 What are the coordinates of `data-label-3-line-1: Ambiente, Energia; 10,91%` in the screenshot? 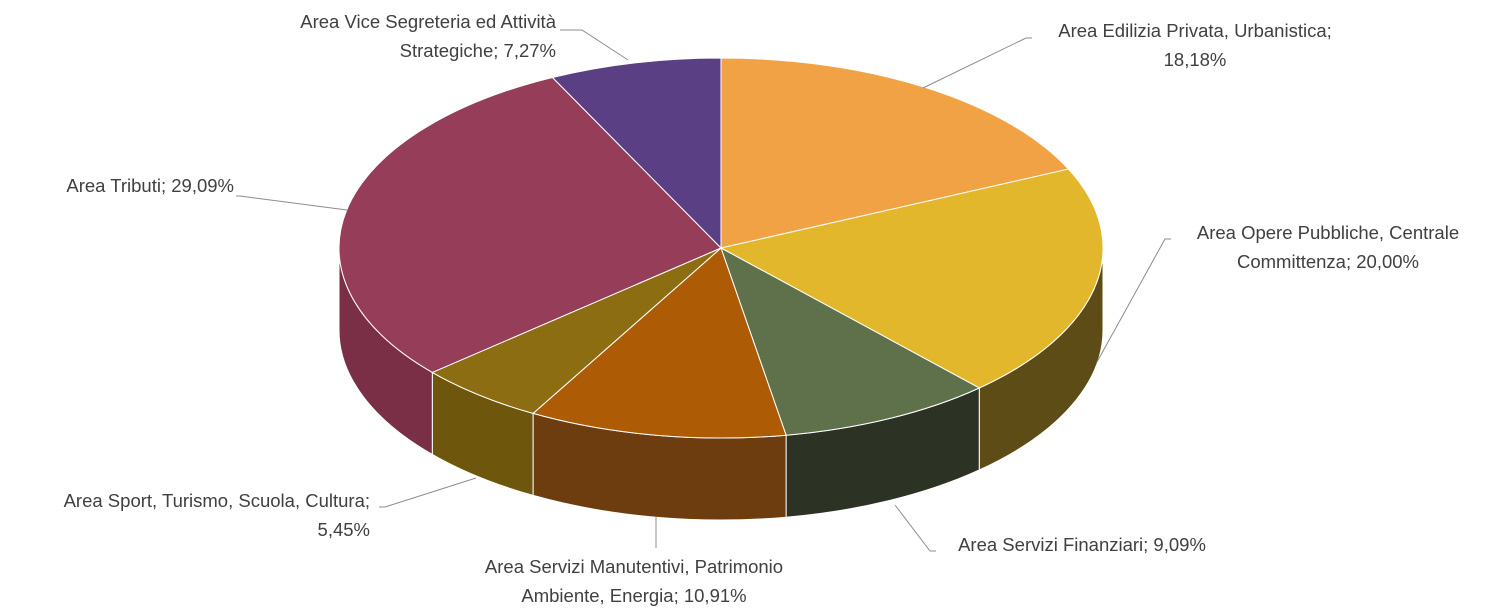 It's located at (633, 595).